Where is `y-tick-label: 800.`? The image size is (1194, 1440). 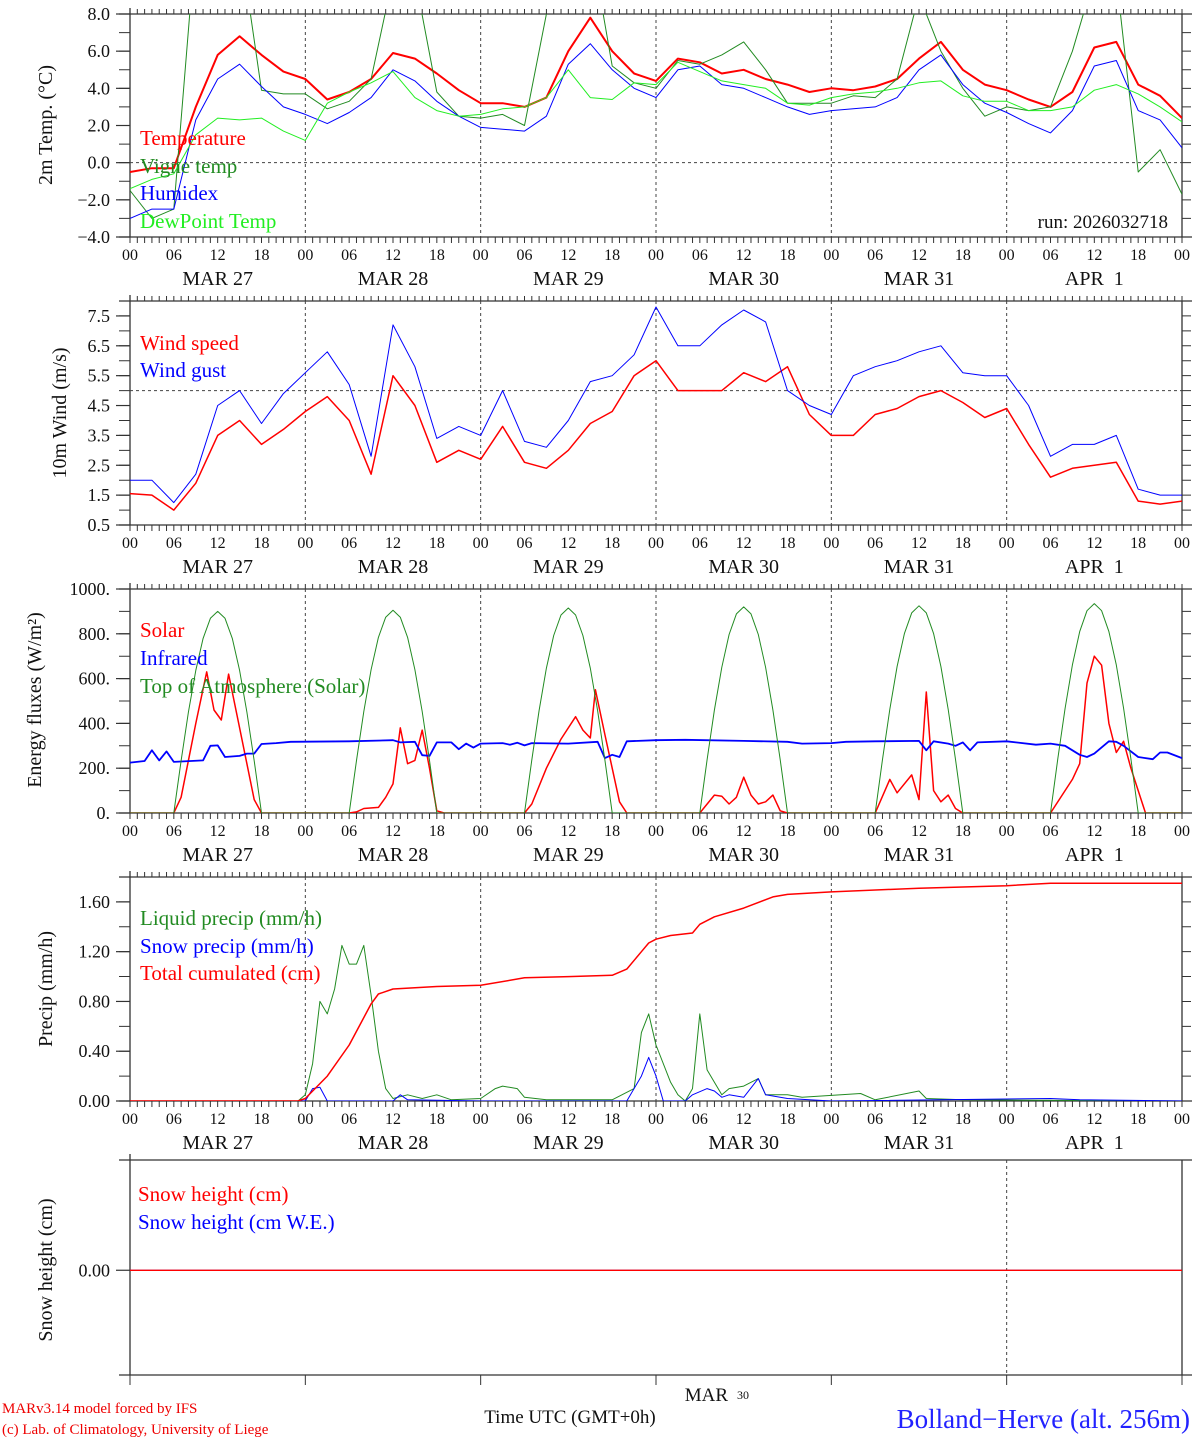 y-tick-label: 800. is located at coordinates (95, 634).